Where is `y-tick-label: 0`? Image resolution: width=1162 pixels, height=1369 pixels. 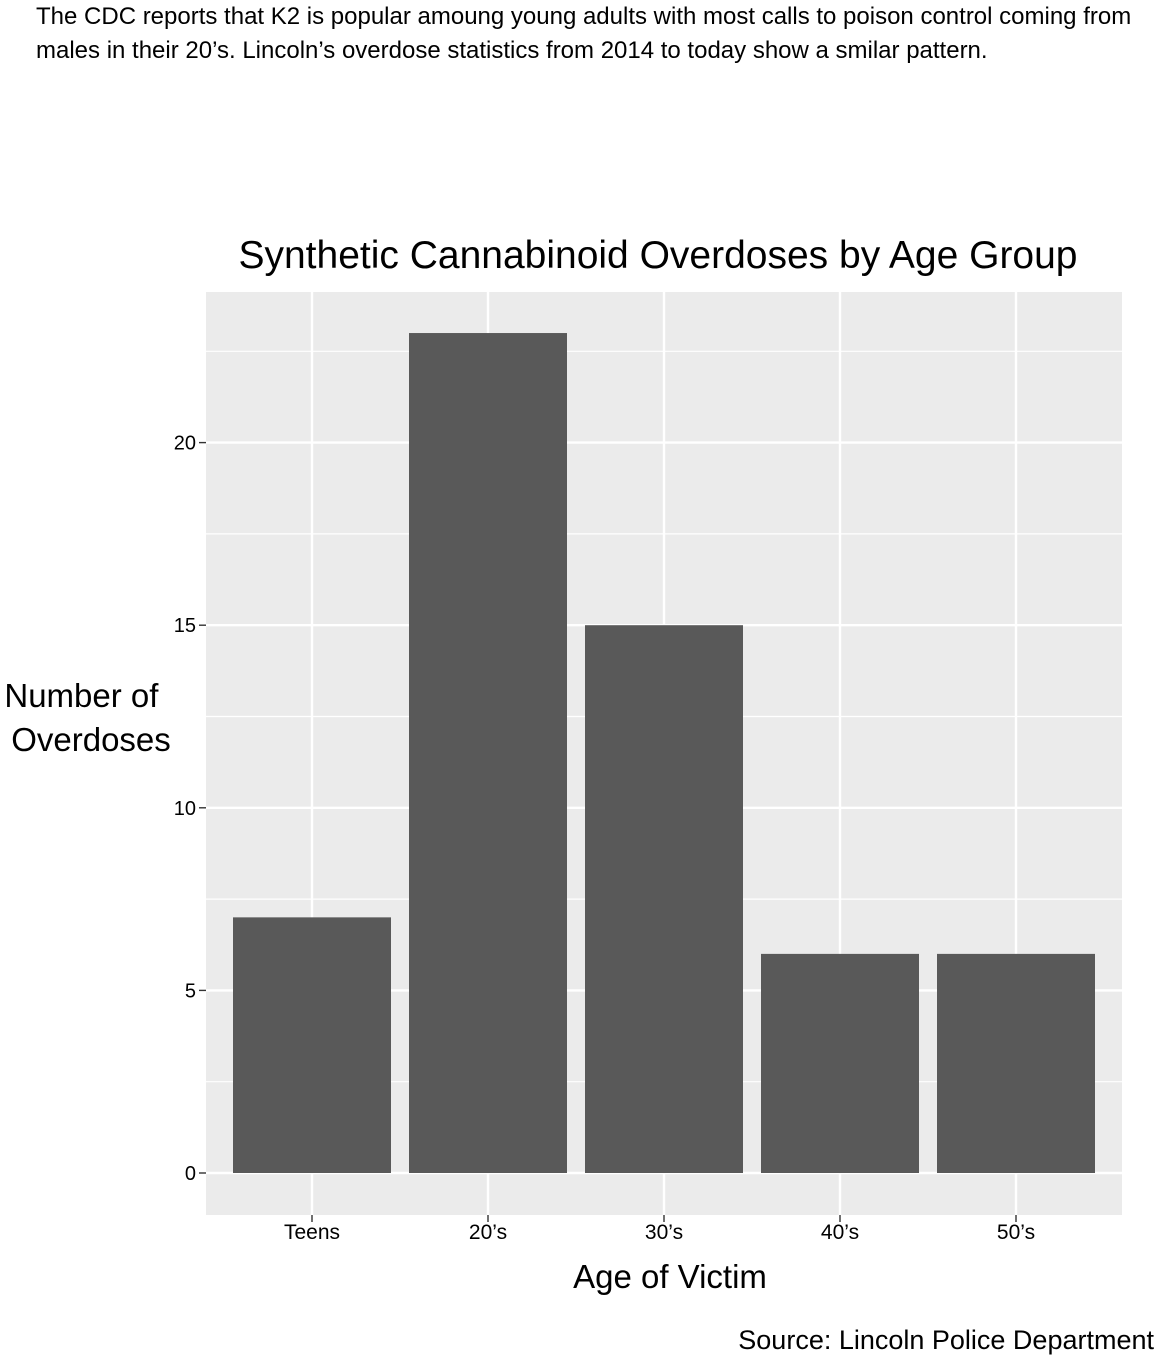
y-tick-label: 0 is located at coordinates (190, 1174).